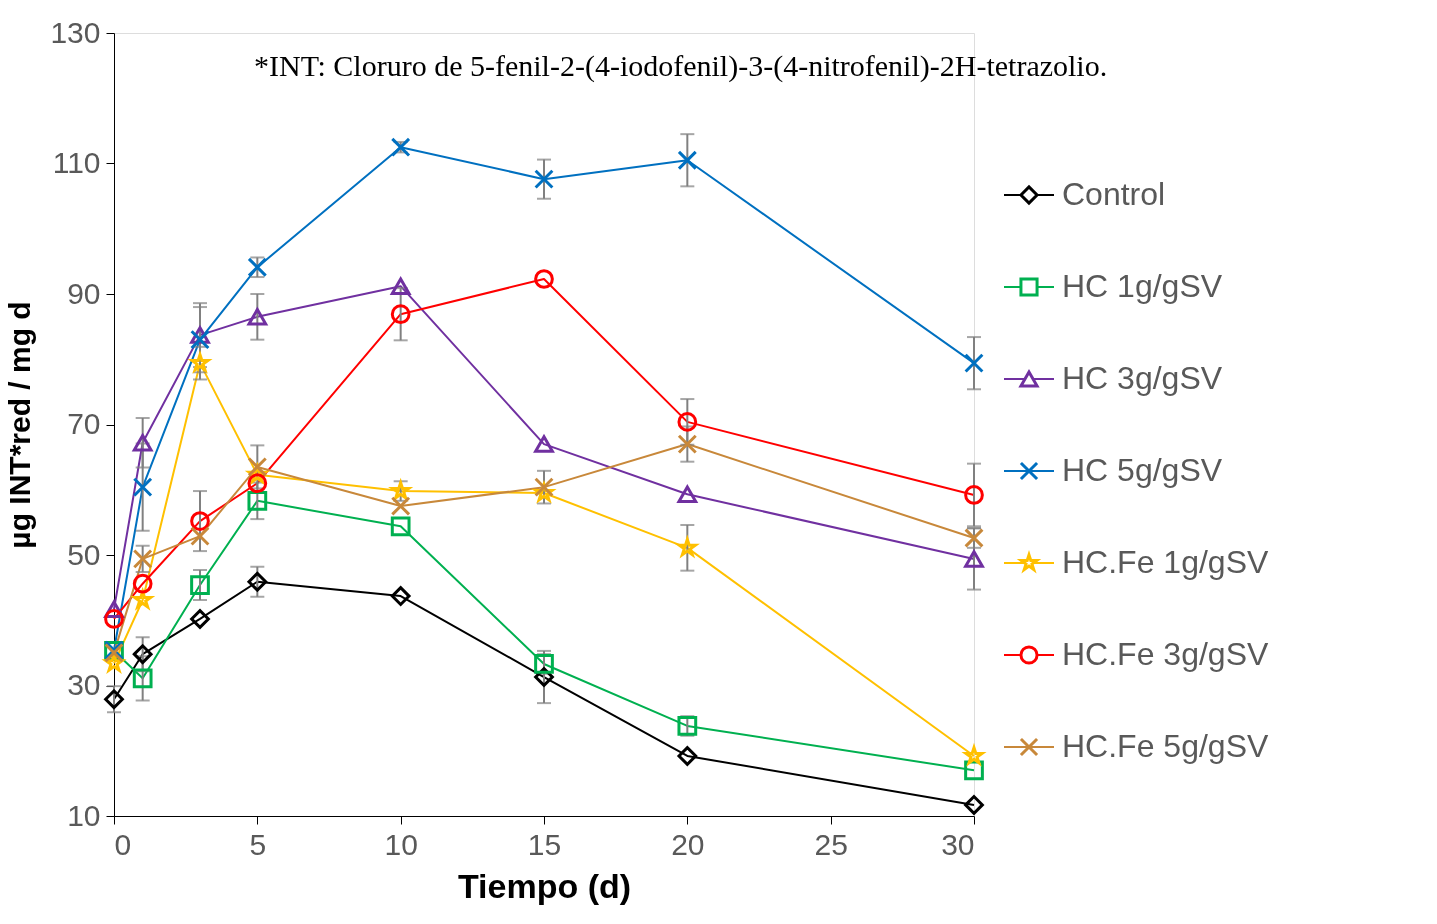  What do you see at coordinates (1165, 562) in the screenshot?
I see `legend-label: HC.Fe 1g/gSV` at bounding box center [1165, 562].